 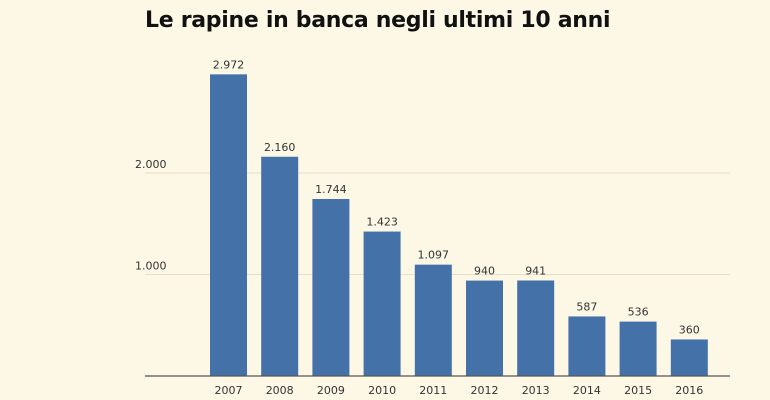 I want to click on data-label-2016: 360, so click(x=689, y=329).